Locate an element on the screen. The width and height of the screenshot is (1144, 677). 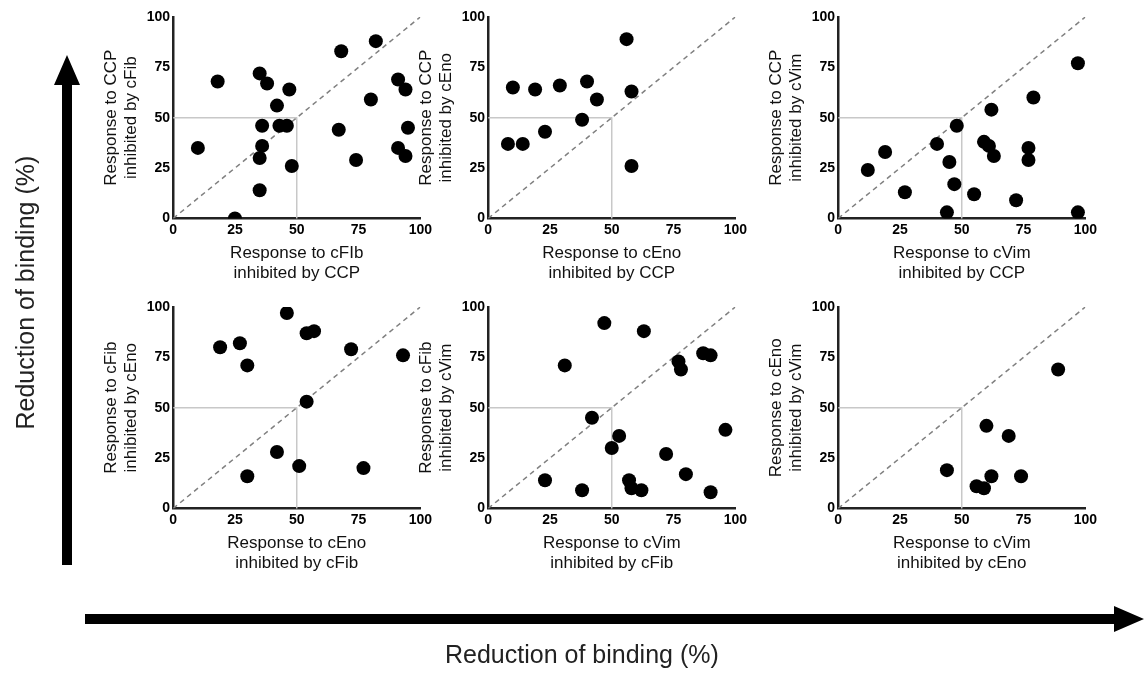
x-axis-title: Response to cVim inhibited by CCP is located at coordinates (961, 263).